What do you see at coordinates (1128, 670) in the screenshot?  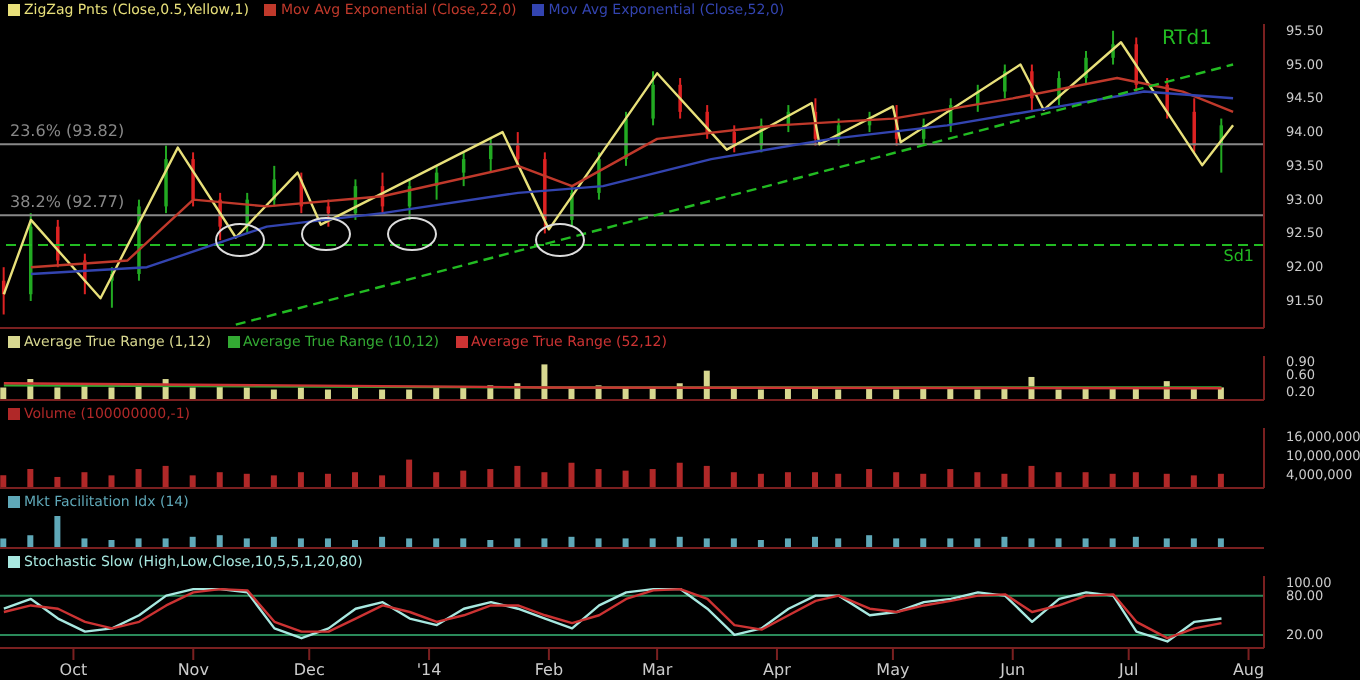 I see `x-tick-label: Jul` at bounding box center [1128, 670].